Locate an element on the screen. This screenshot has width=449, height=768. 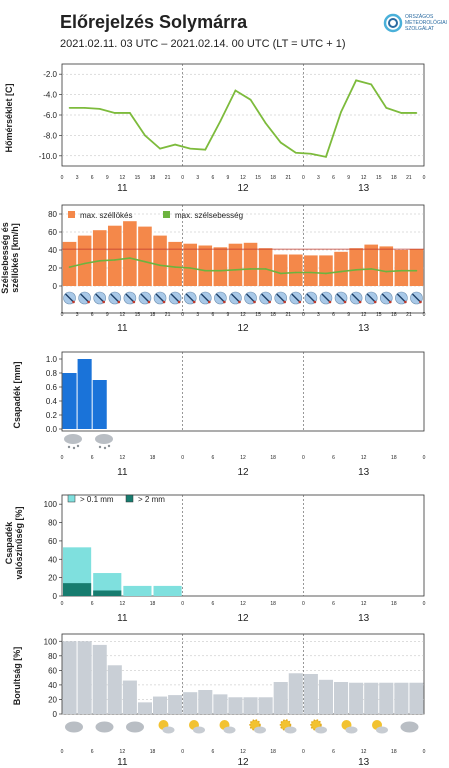
page-title: Előrejelzés Solymárra is located at coordinates (154, 22).